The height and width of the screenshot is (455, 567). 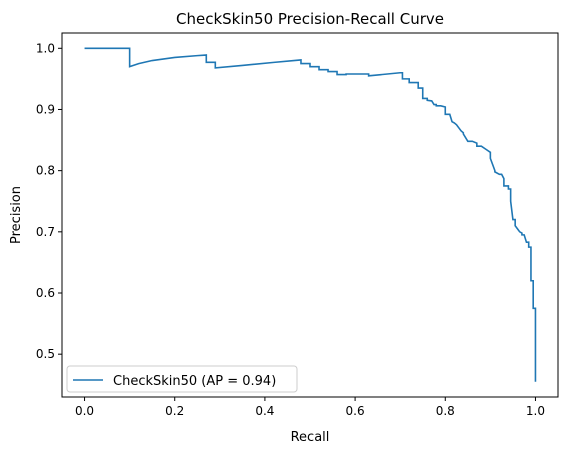 What do you see at coordinates (535, 411) in the screenshot?
I see `x-tick-label: 1.0` at bounding box center [535, 411].